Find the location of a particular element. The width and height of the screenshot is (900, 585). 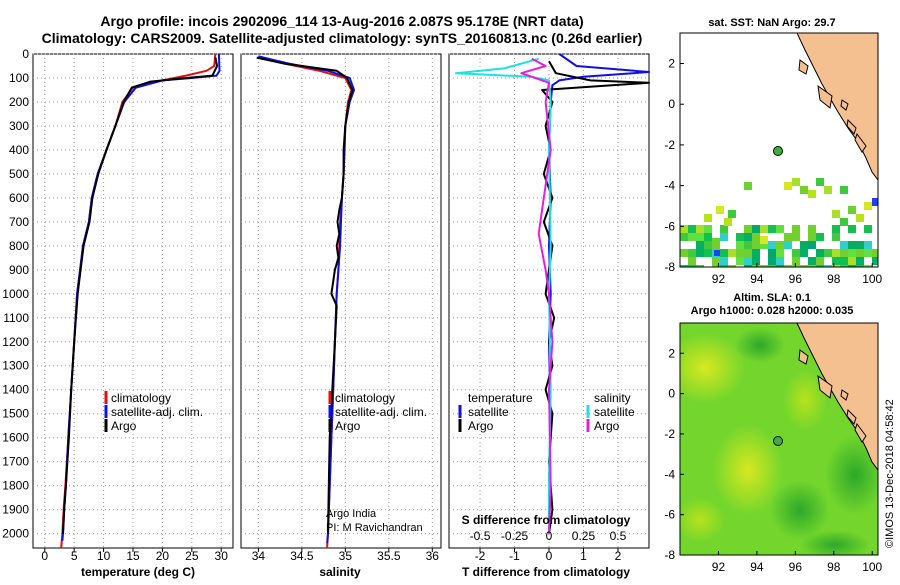

depth-tick-label: 0 is located at coordinates (25, 54).